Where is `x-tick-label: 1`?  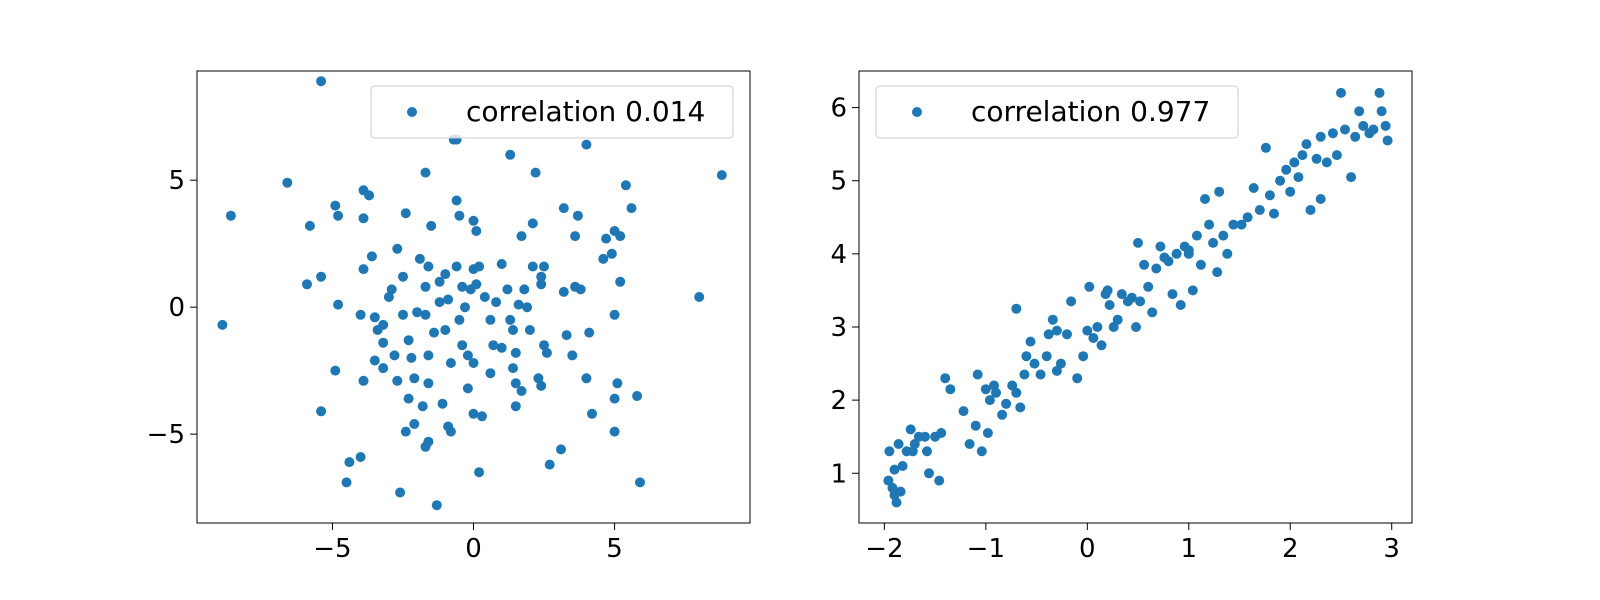
x-tick-label: 1 is located at coordinates (1188, 549).